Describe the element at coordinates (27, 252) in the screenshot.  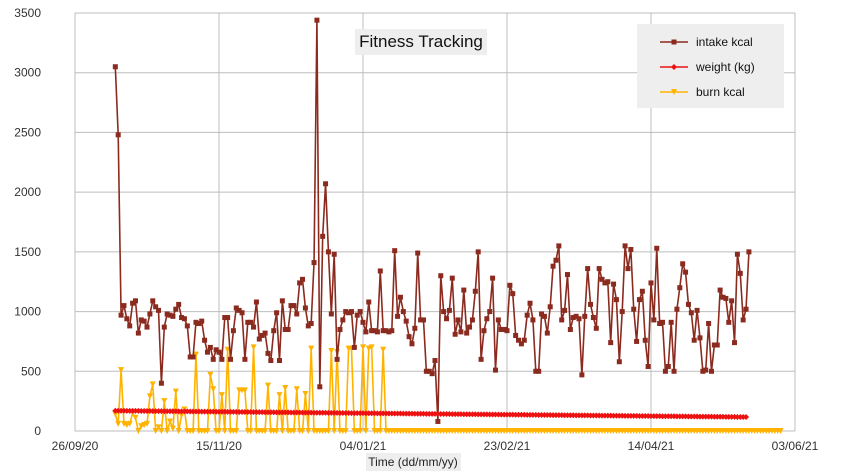
I see `y-tick-label: 1500` at that location.